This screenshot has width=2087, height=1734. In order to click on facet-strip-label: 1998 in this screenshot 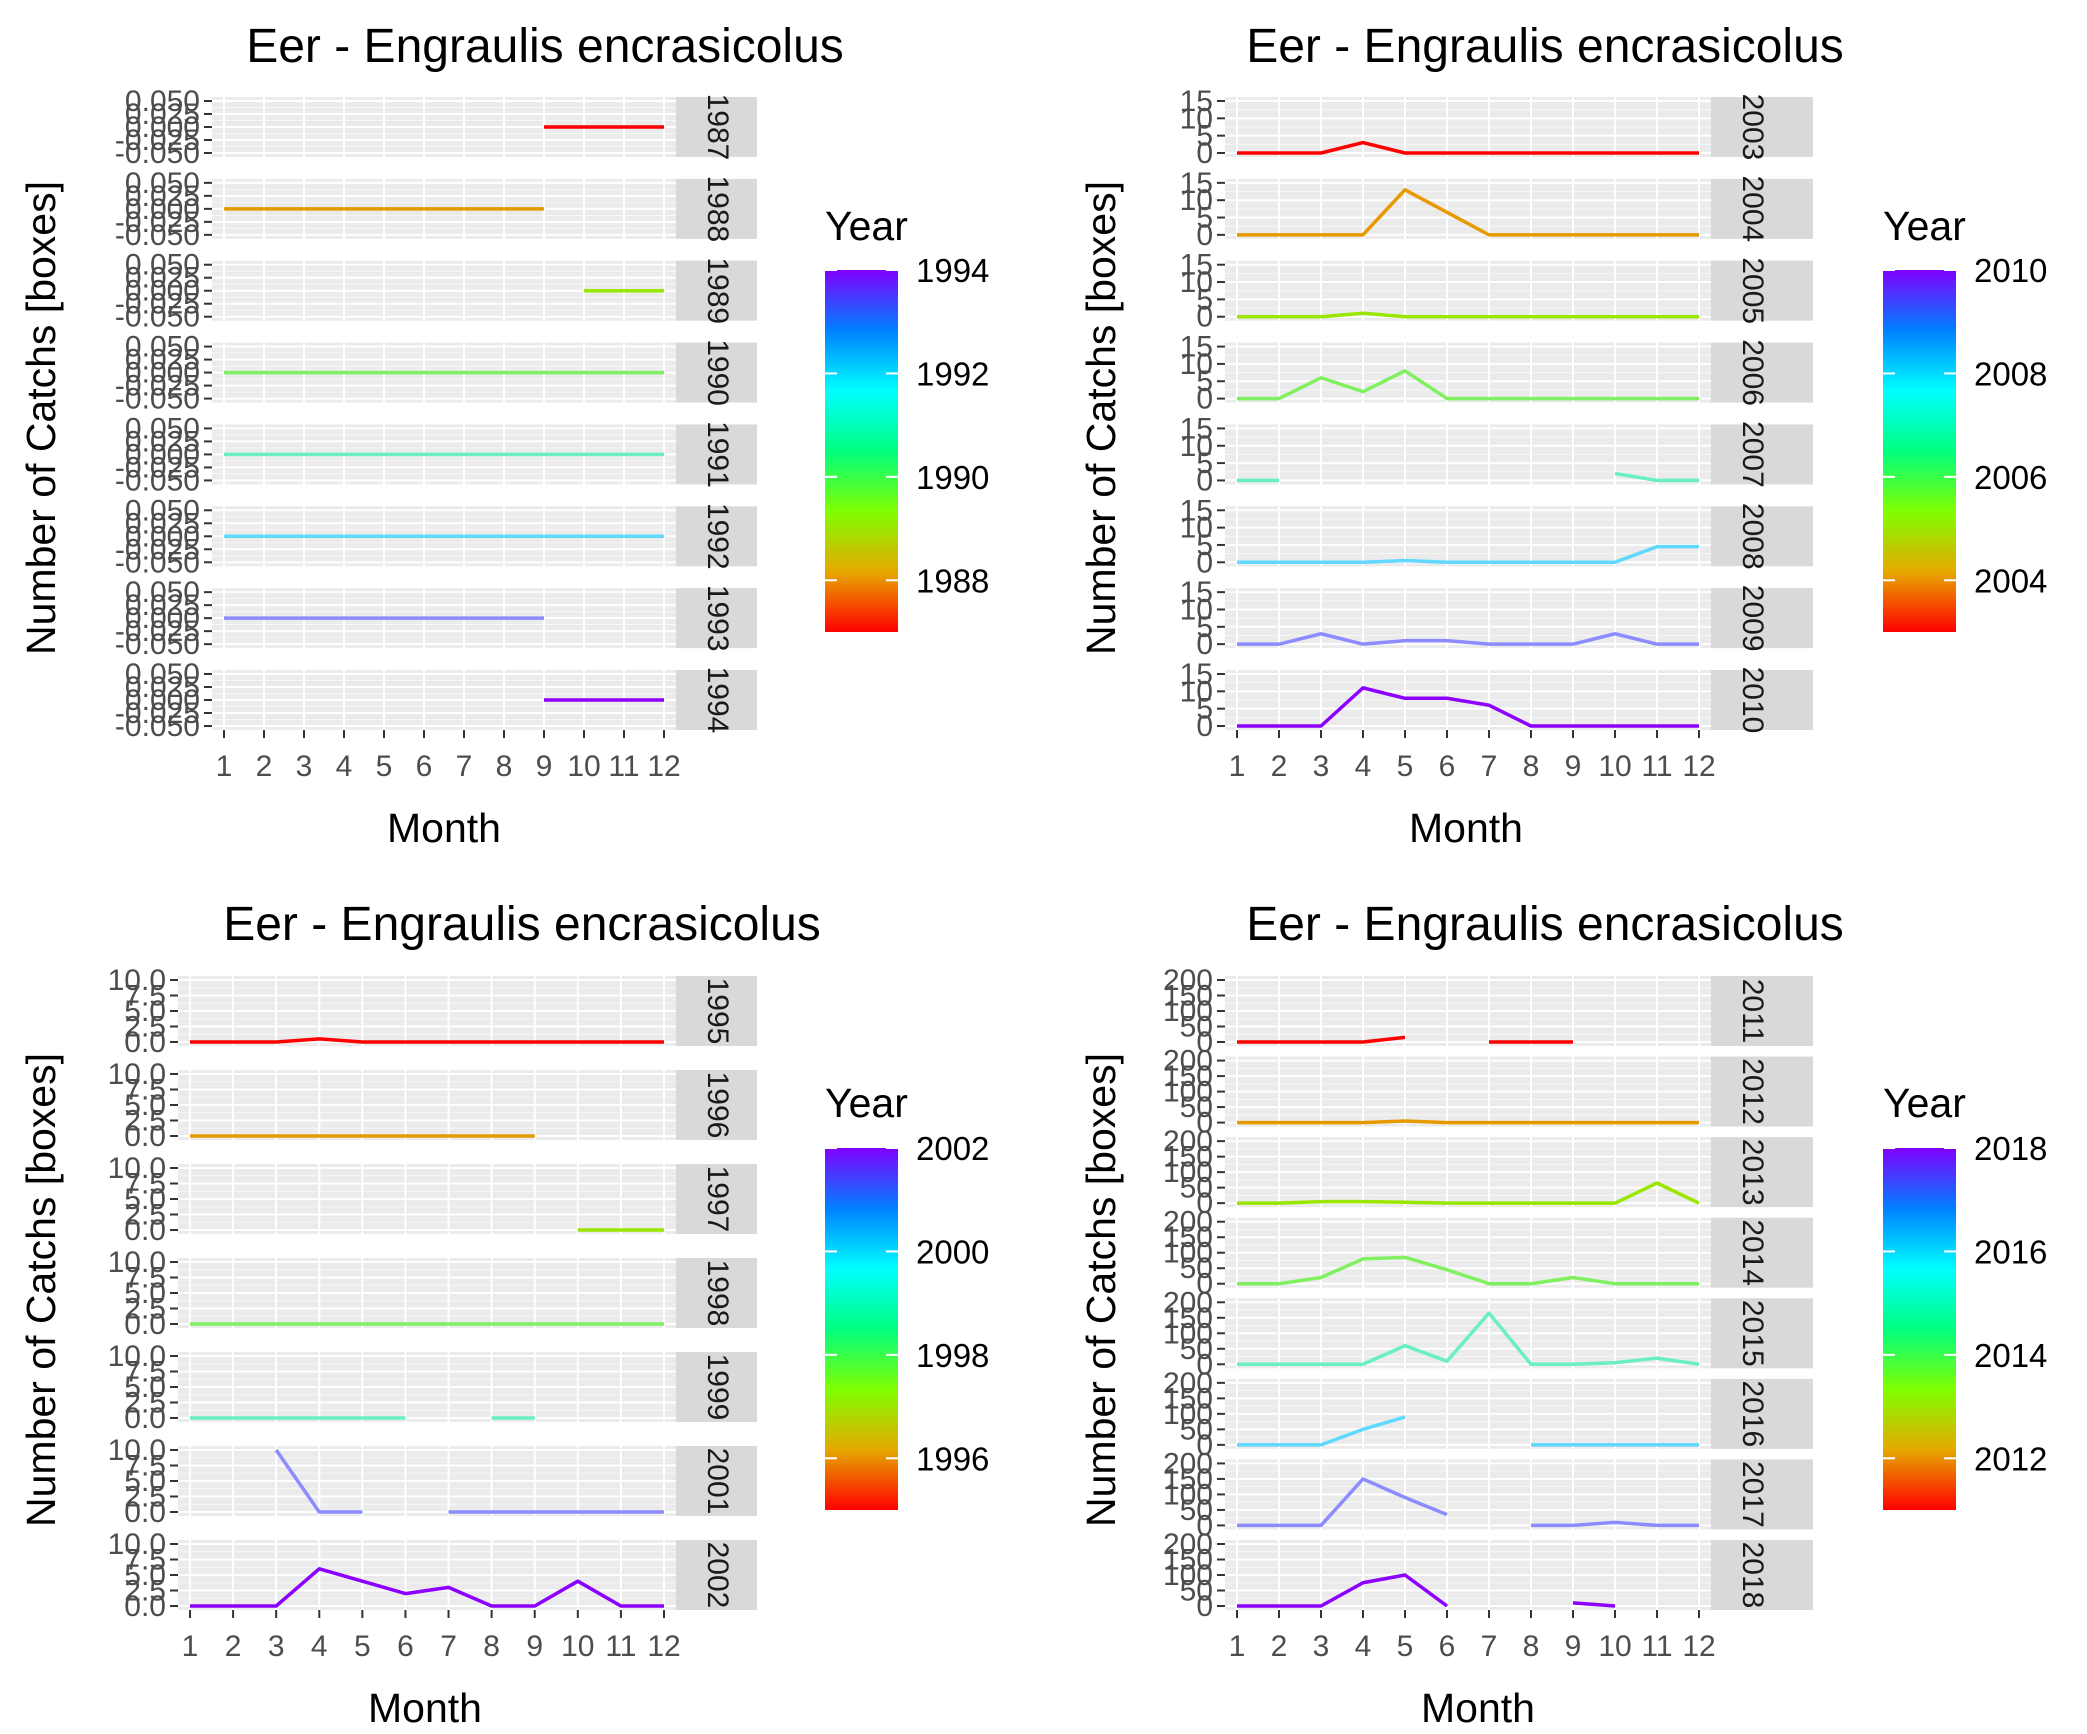, I will do `click(717, 1293)`.